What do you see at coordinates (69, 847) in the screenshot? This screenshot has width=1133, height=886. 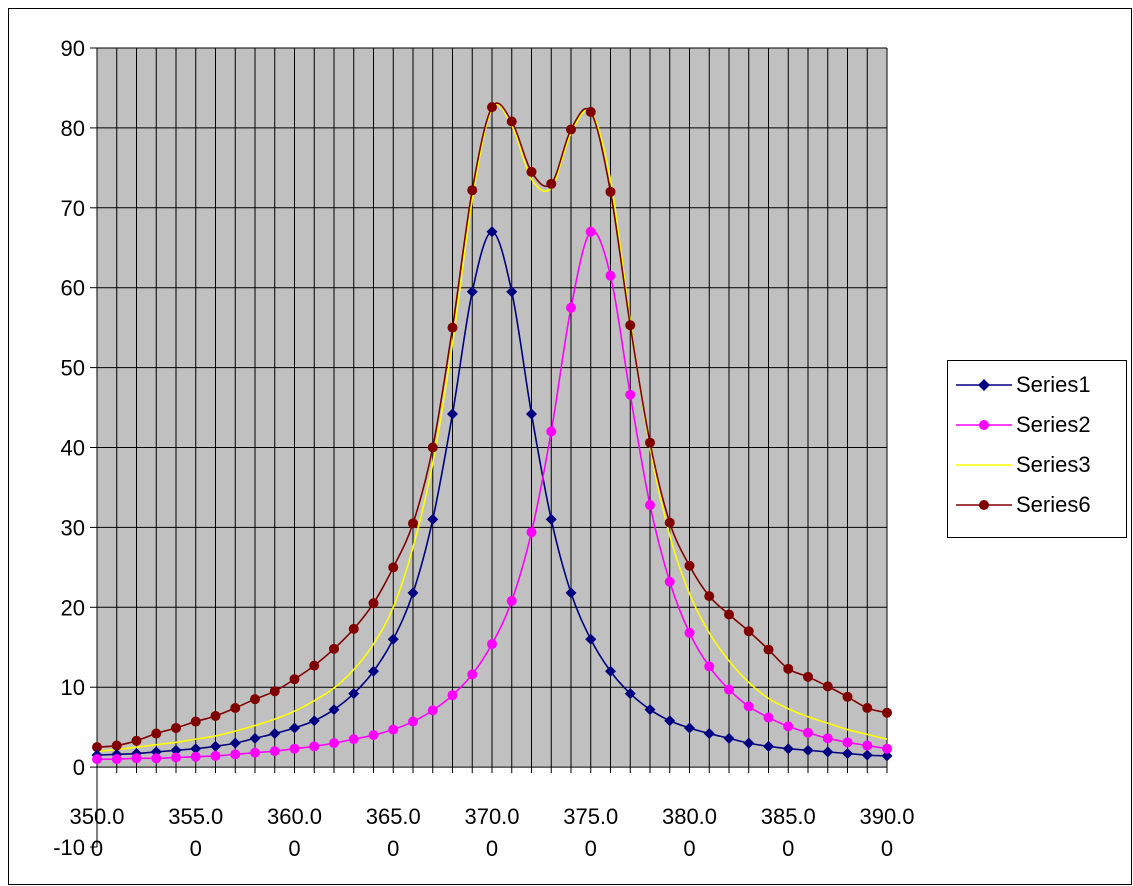 I see `y-tick-label: -10` at bounding box center [69, 847].